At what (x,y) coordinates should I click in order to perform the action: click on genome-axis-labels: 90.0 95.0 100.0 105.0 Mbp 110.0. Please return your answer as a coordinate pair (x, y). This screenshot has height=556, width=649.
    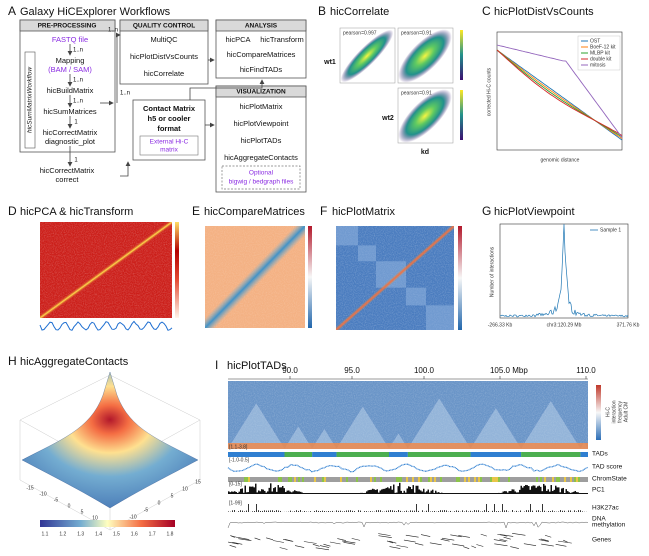
    Looking at the image, I should click on (439, 372).